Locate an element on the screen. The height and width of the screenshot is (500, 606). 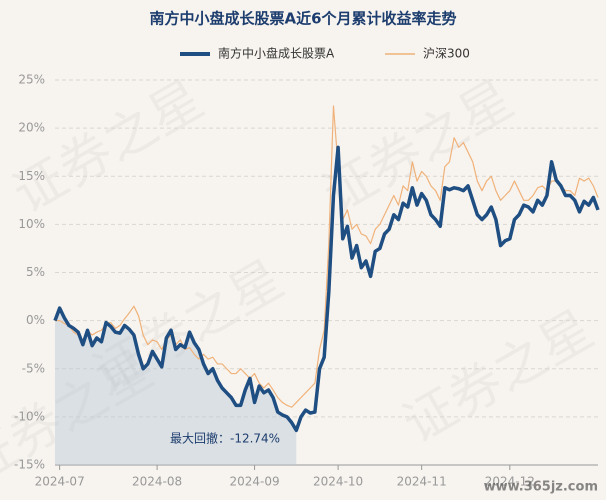
x-tick-label: 2024-11 is located at coordinates (422, 482).